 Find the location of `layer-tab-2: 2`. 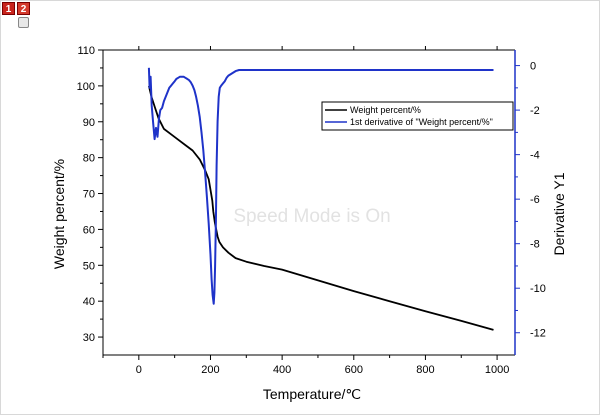

layer-tab-2: 2 is located at coordinates (23, 8).